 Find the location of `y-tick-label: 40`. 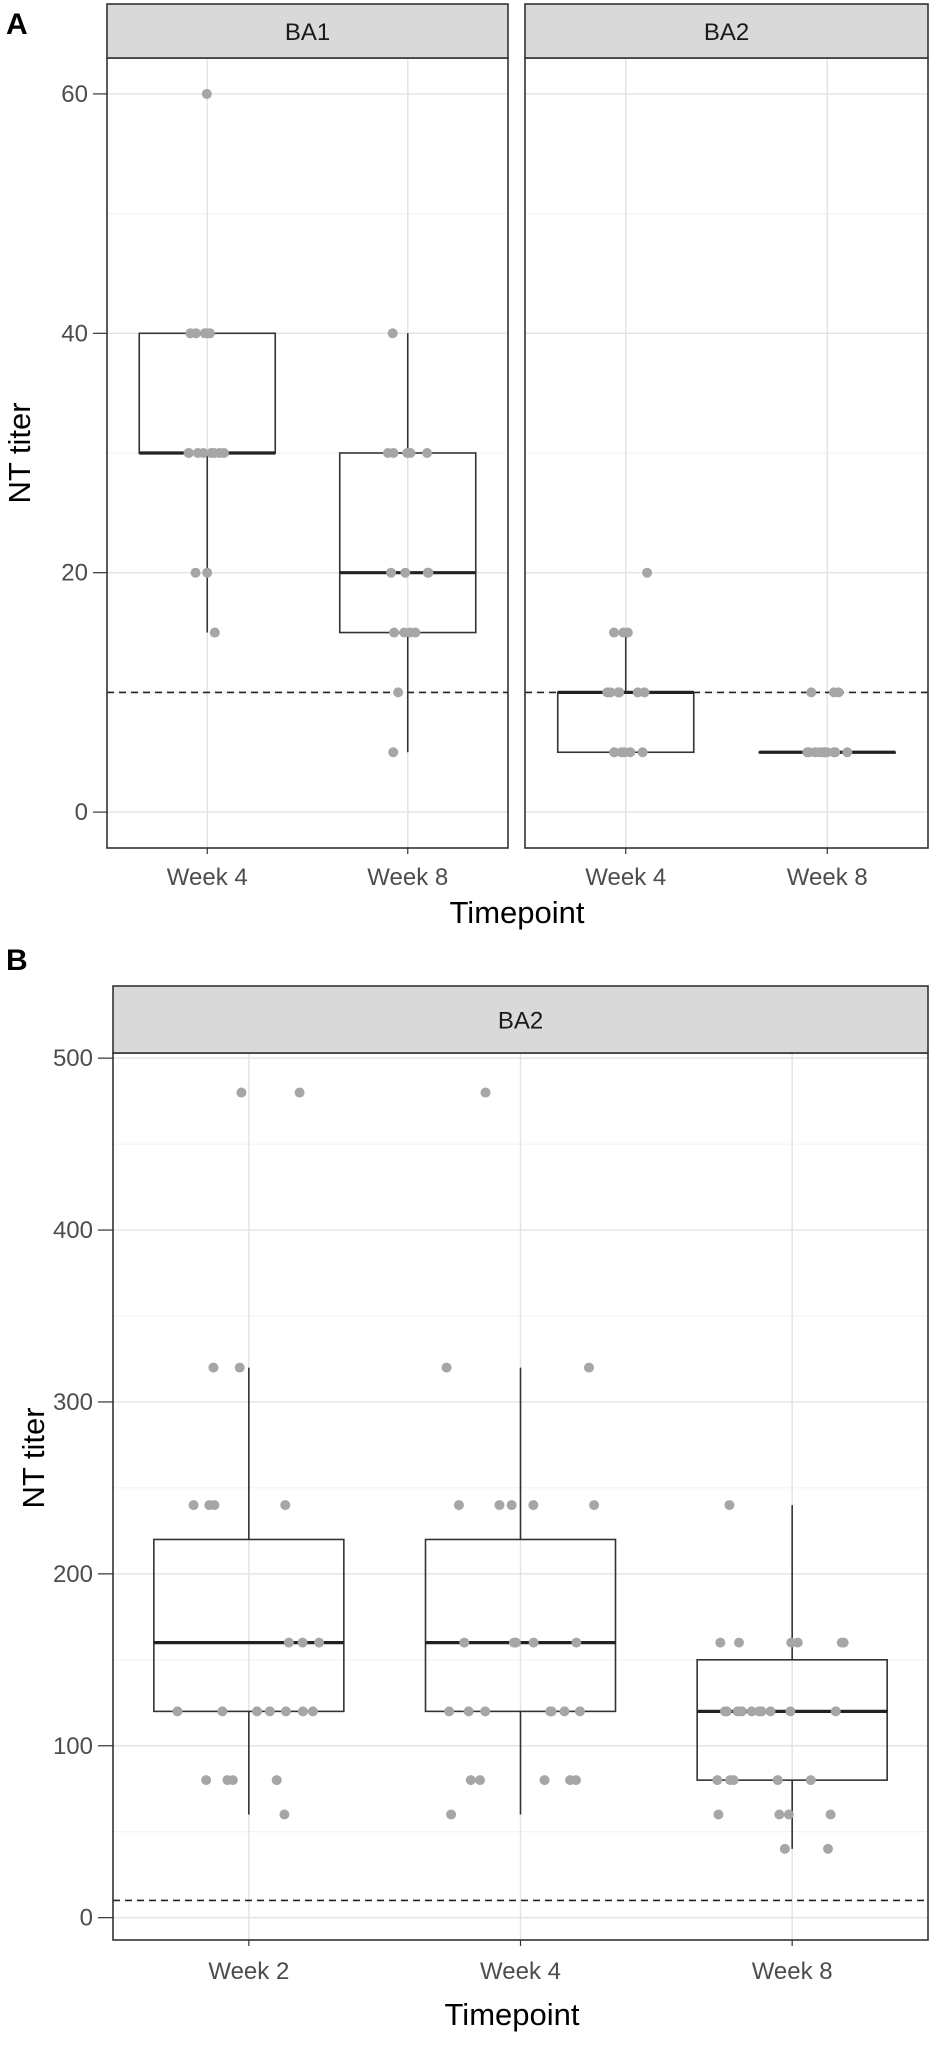

y-tick-label: 40 is located at coordinates (74, 333).